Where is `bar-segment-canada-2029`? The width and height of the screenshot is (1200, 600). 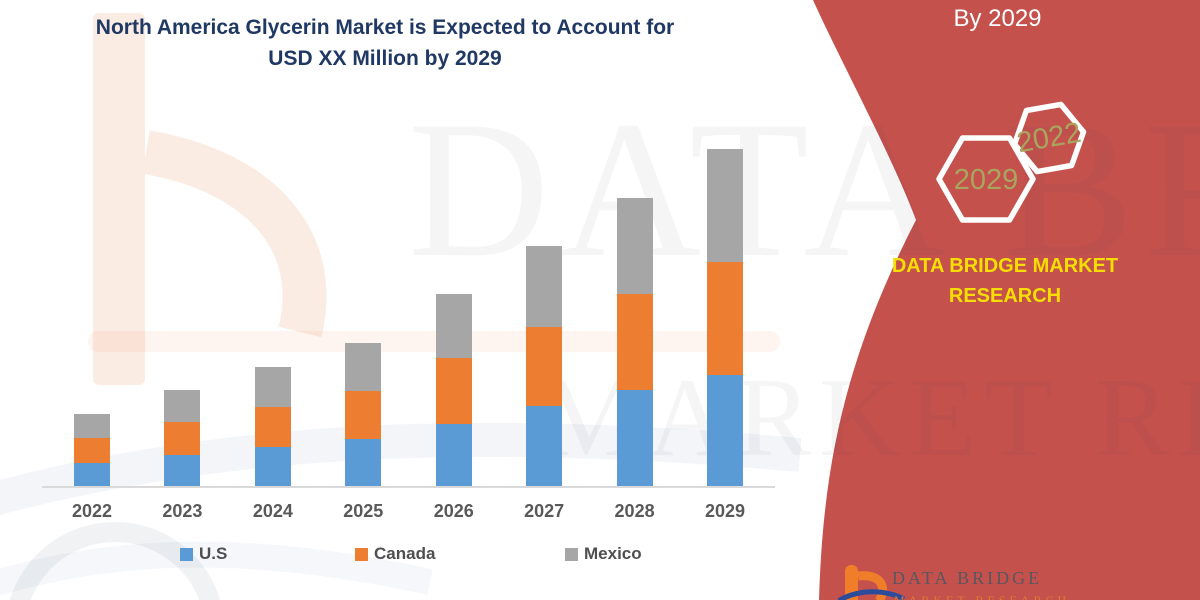
bar-segment-canada-2029 is located at coordinates (725, 318).